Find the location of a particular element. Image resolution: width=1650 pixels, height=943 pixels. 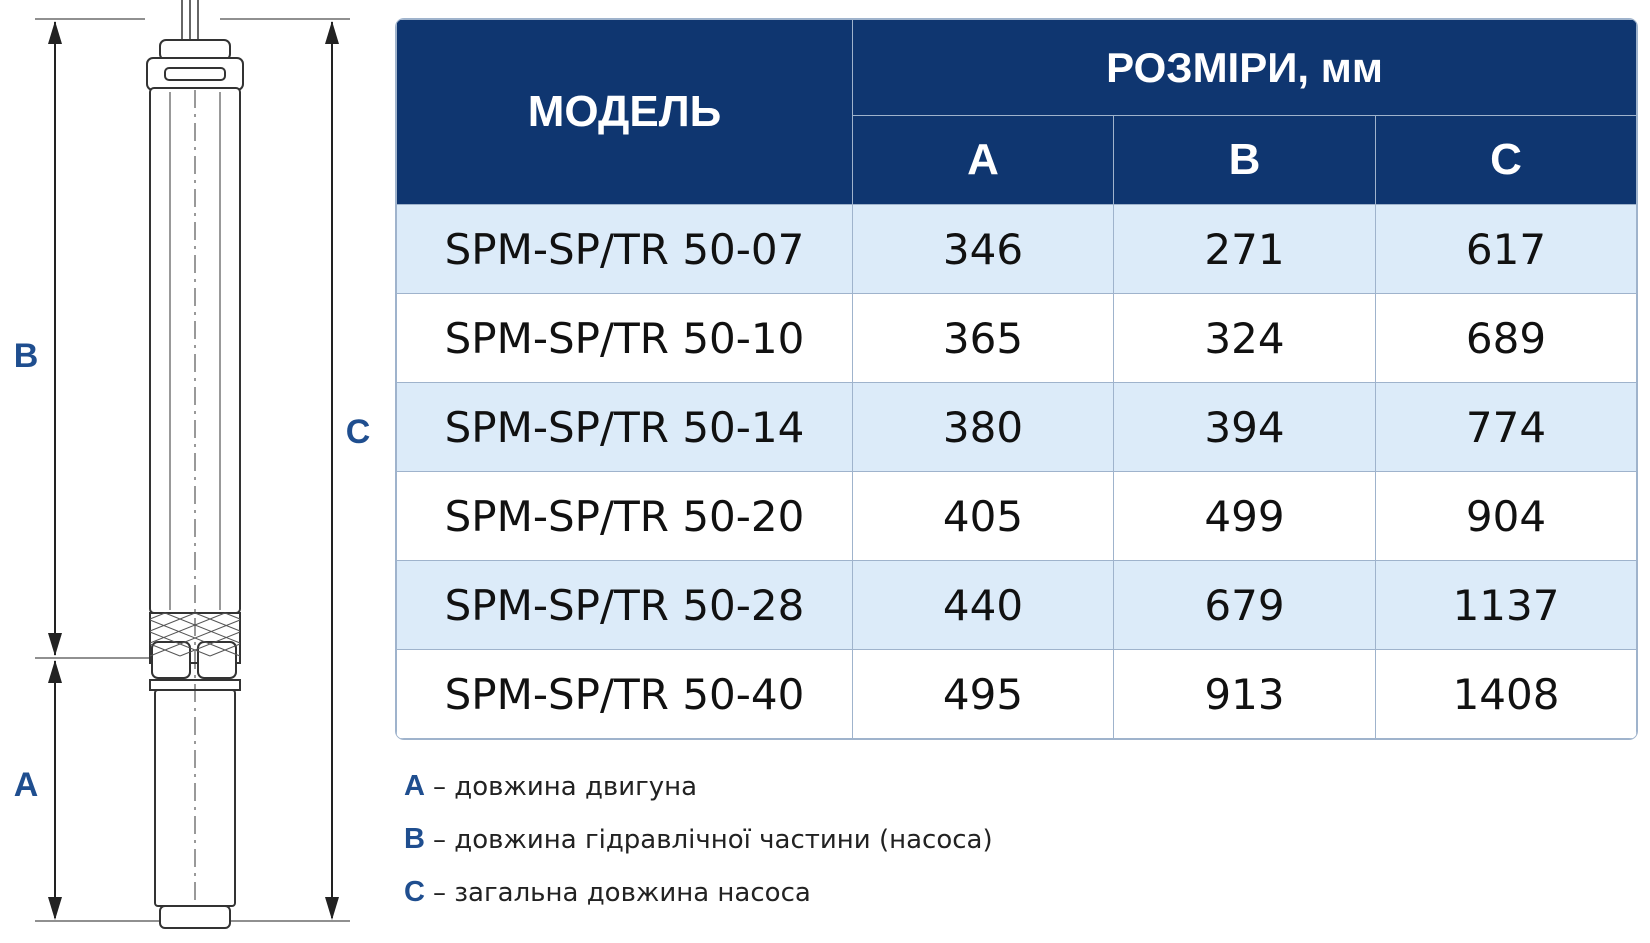

dimension-cell: 774 is located at coordinates (1506, 427).